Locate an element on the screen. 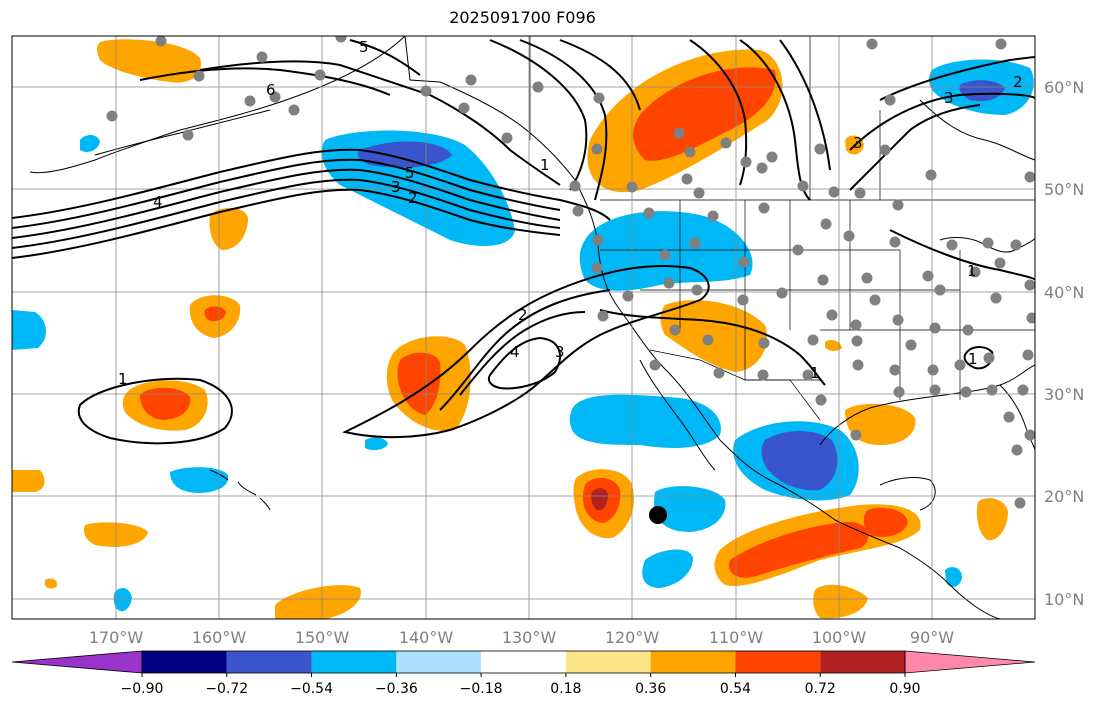  colorbar-outline is located at coordinates (523, 662).